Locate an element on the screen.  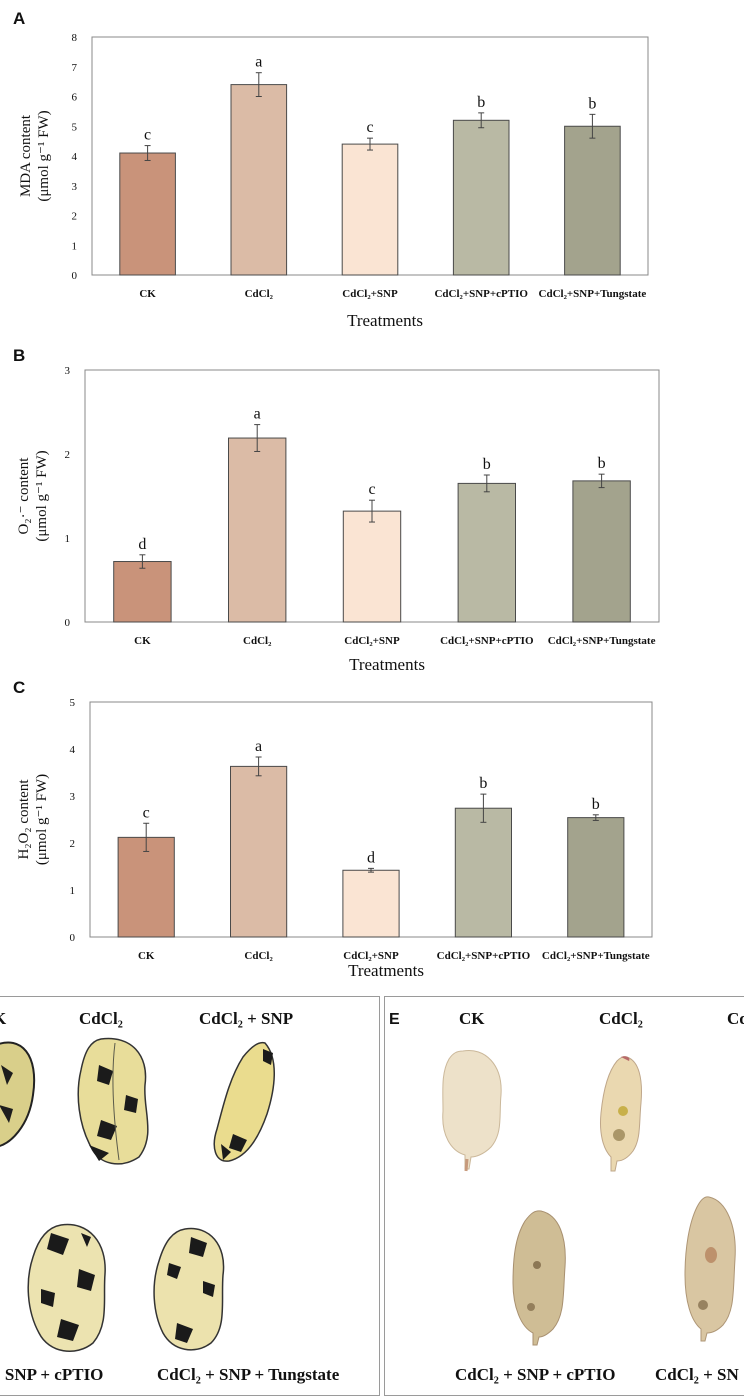
photo-panel-letter-e: E is located at coordinates (394, 1019).